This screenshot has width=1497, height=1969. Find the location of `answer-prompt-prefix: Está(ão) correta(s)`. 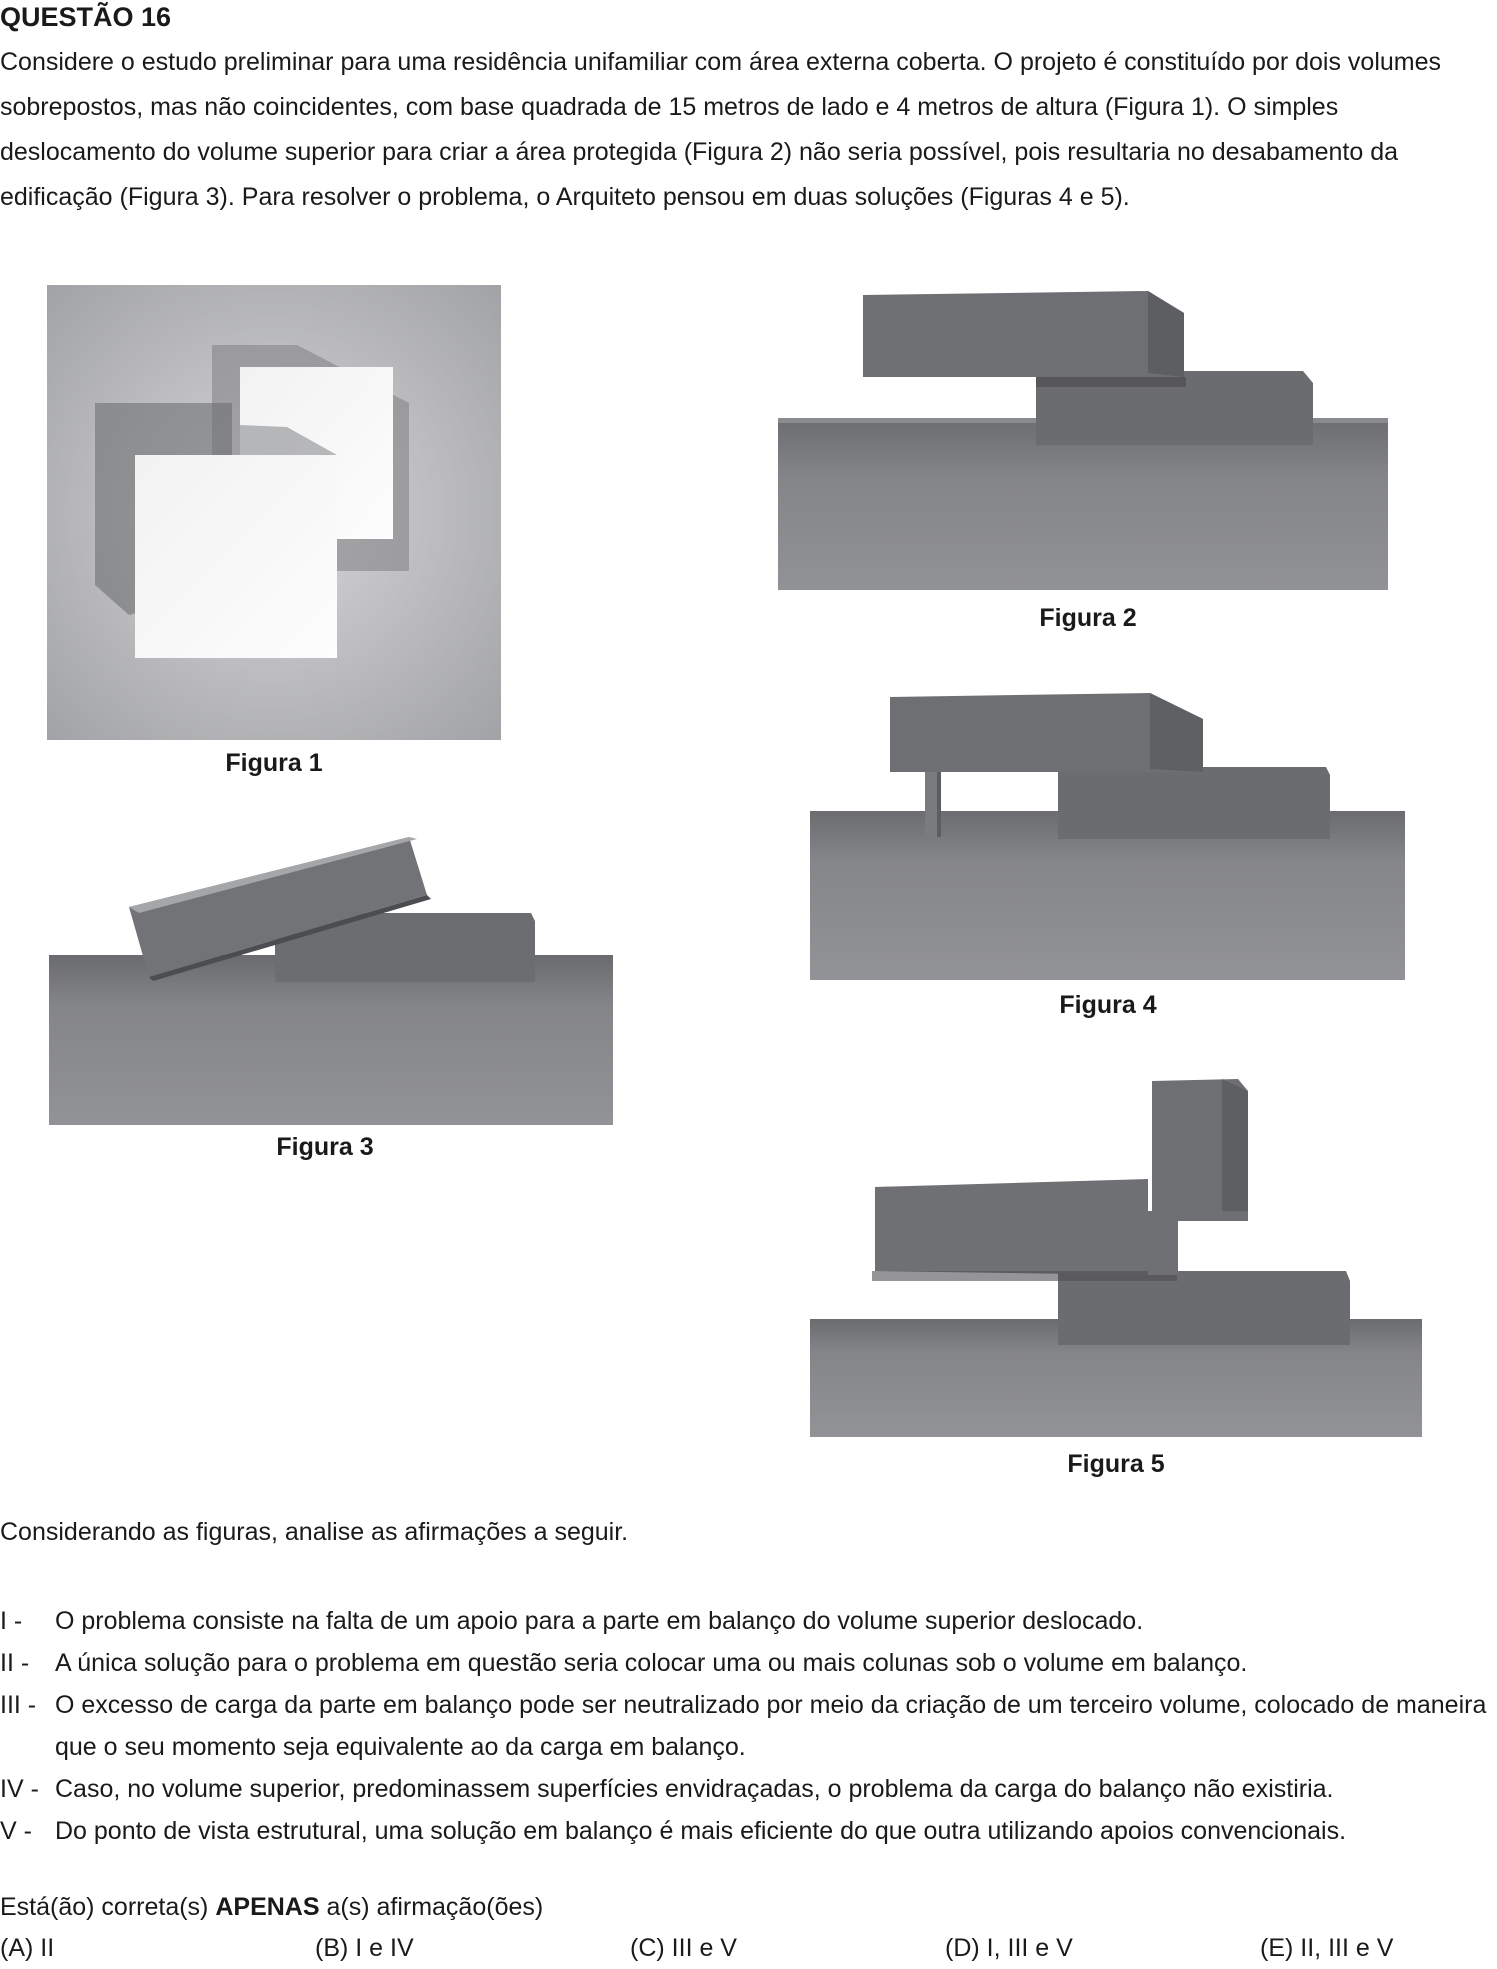

answer-prompt-prefix: Está(ão) correta(s) is located at coordinates (108, 1907).